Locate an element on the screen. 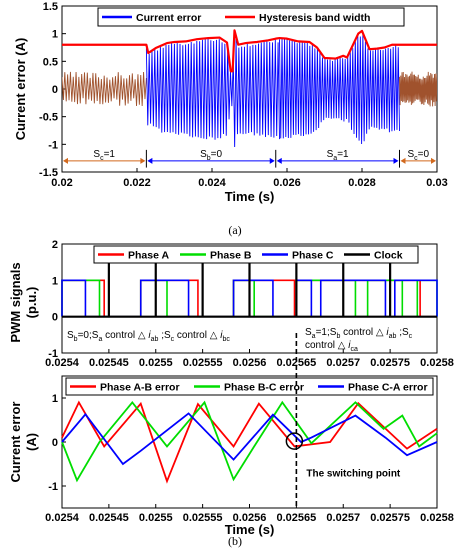 Image resolution: width=470 pixels, height=550 pixels. y-axis-label-line2: (A) is located at coordinates (31, 442).